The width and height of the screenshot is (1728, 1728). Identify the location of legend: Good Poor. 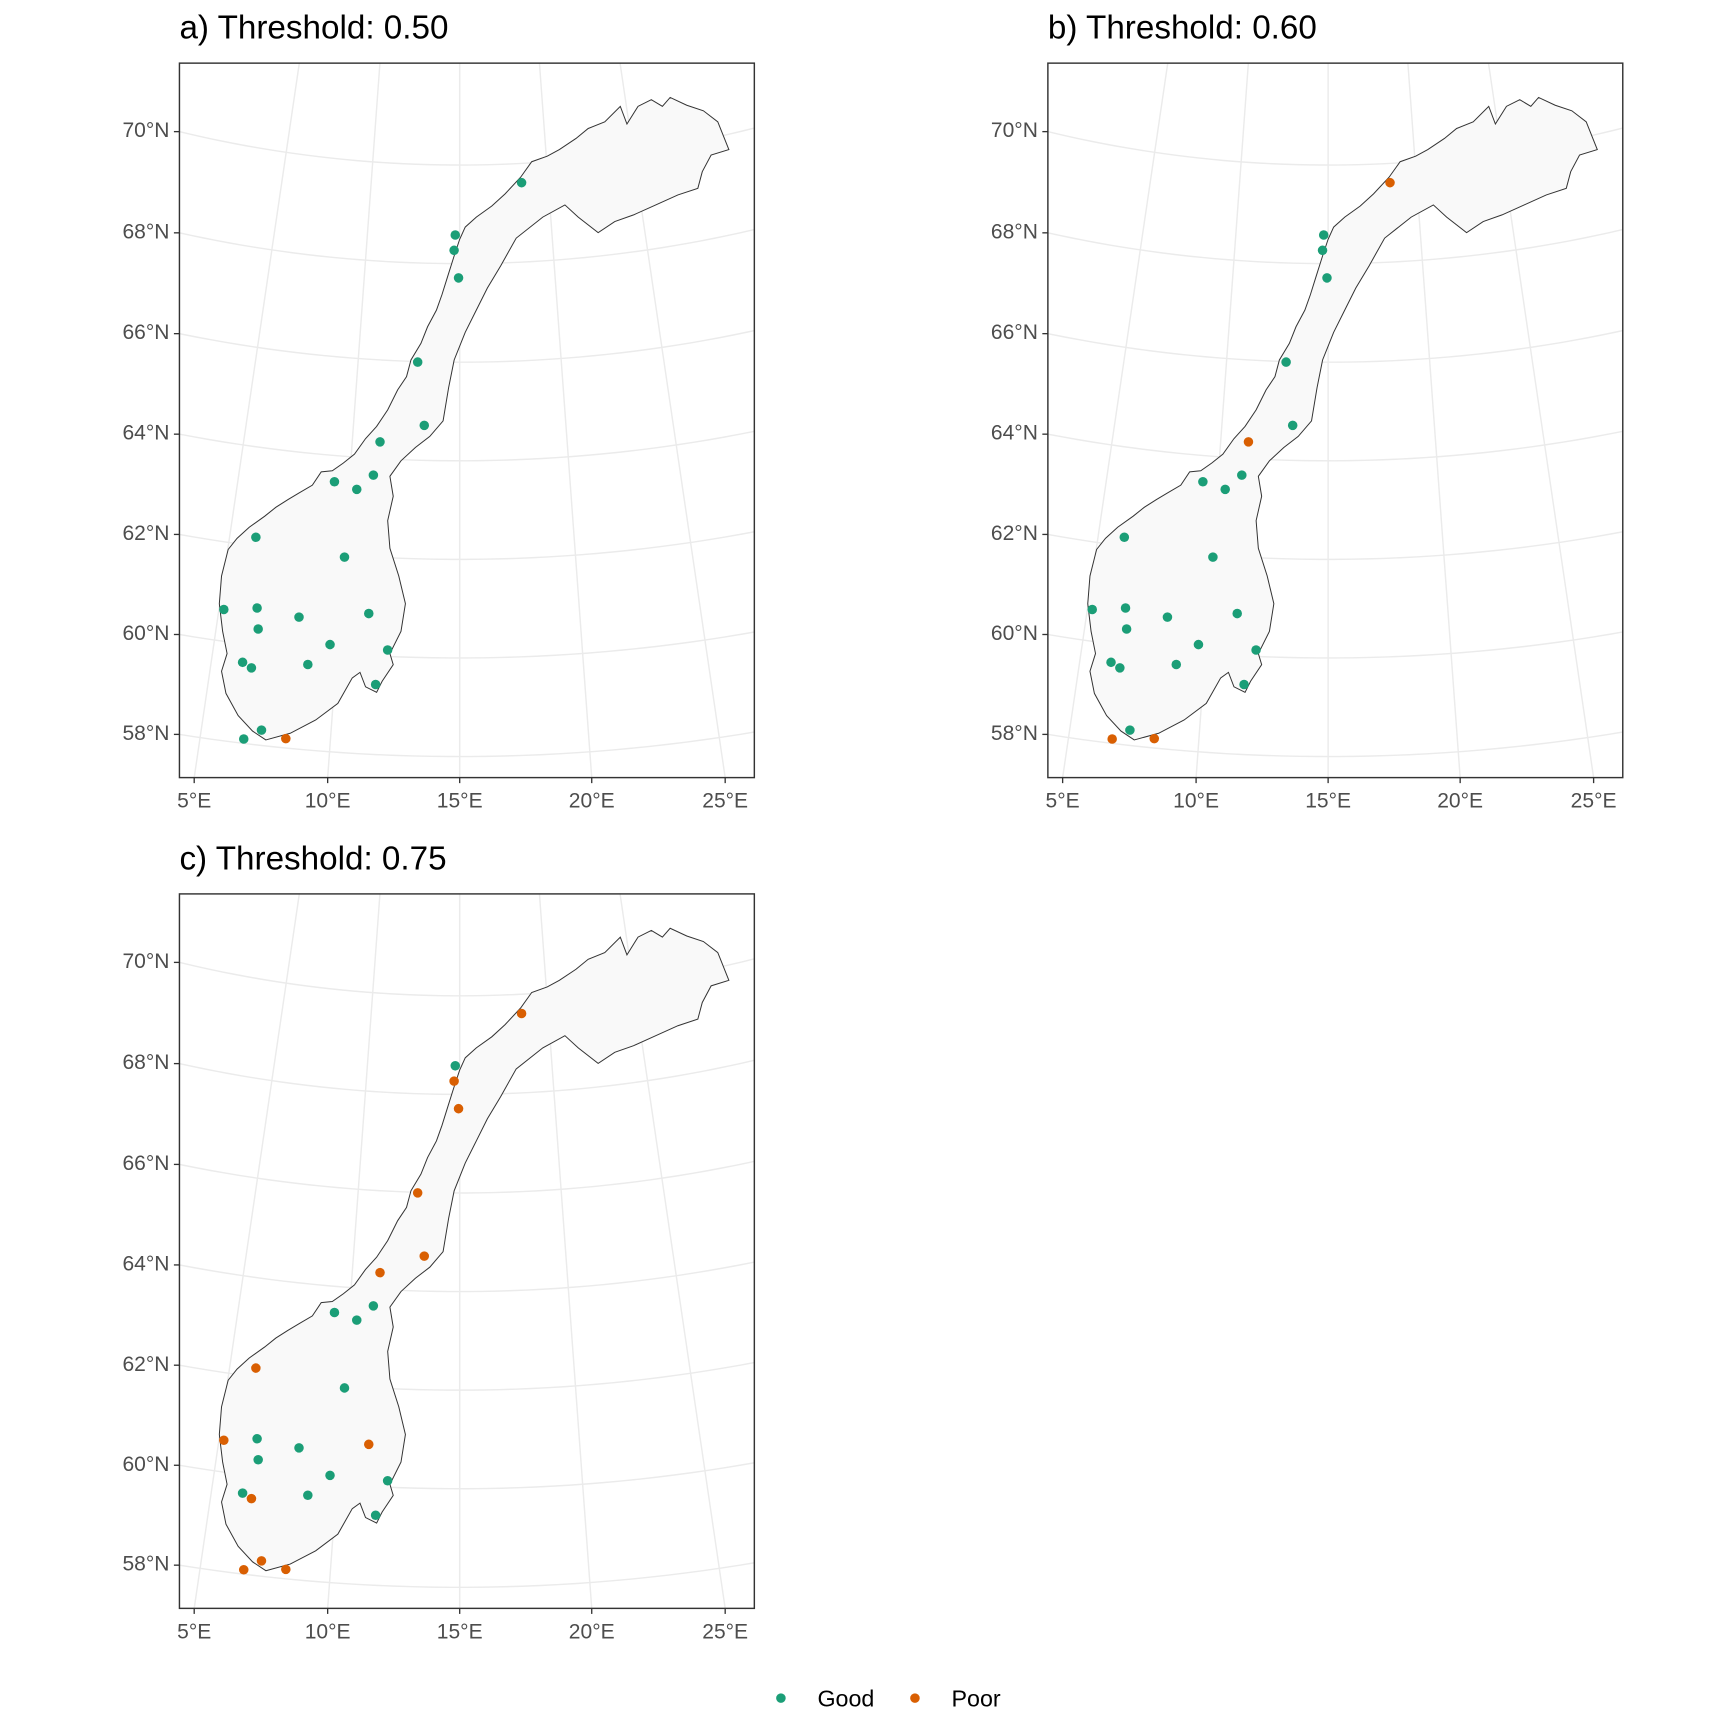
(888, 1698).